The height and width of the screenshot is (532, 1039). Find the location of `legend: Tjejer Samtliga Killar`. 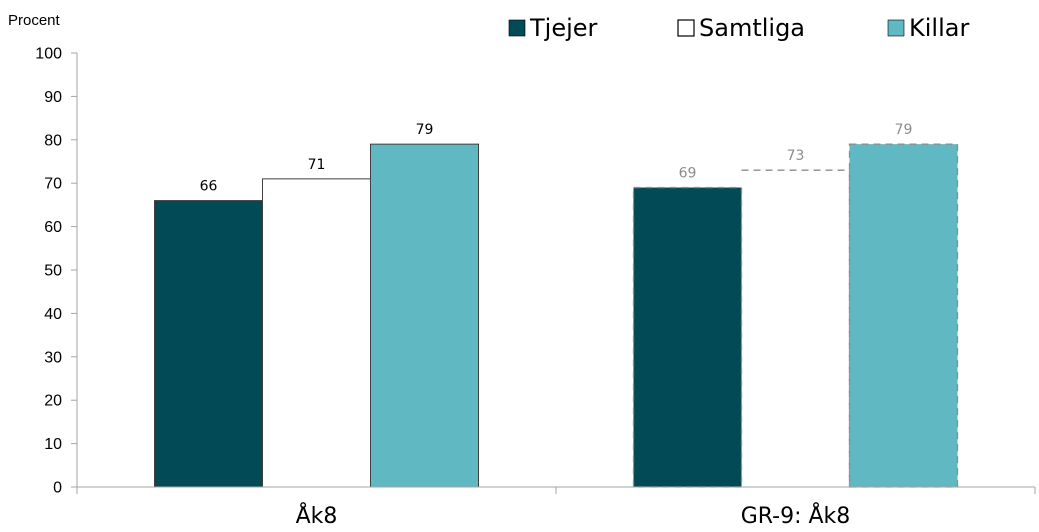

legend: Tjejer Samtliga Killar is located at coordinates (738, 28).